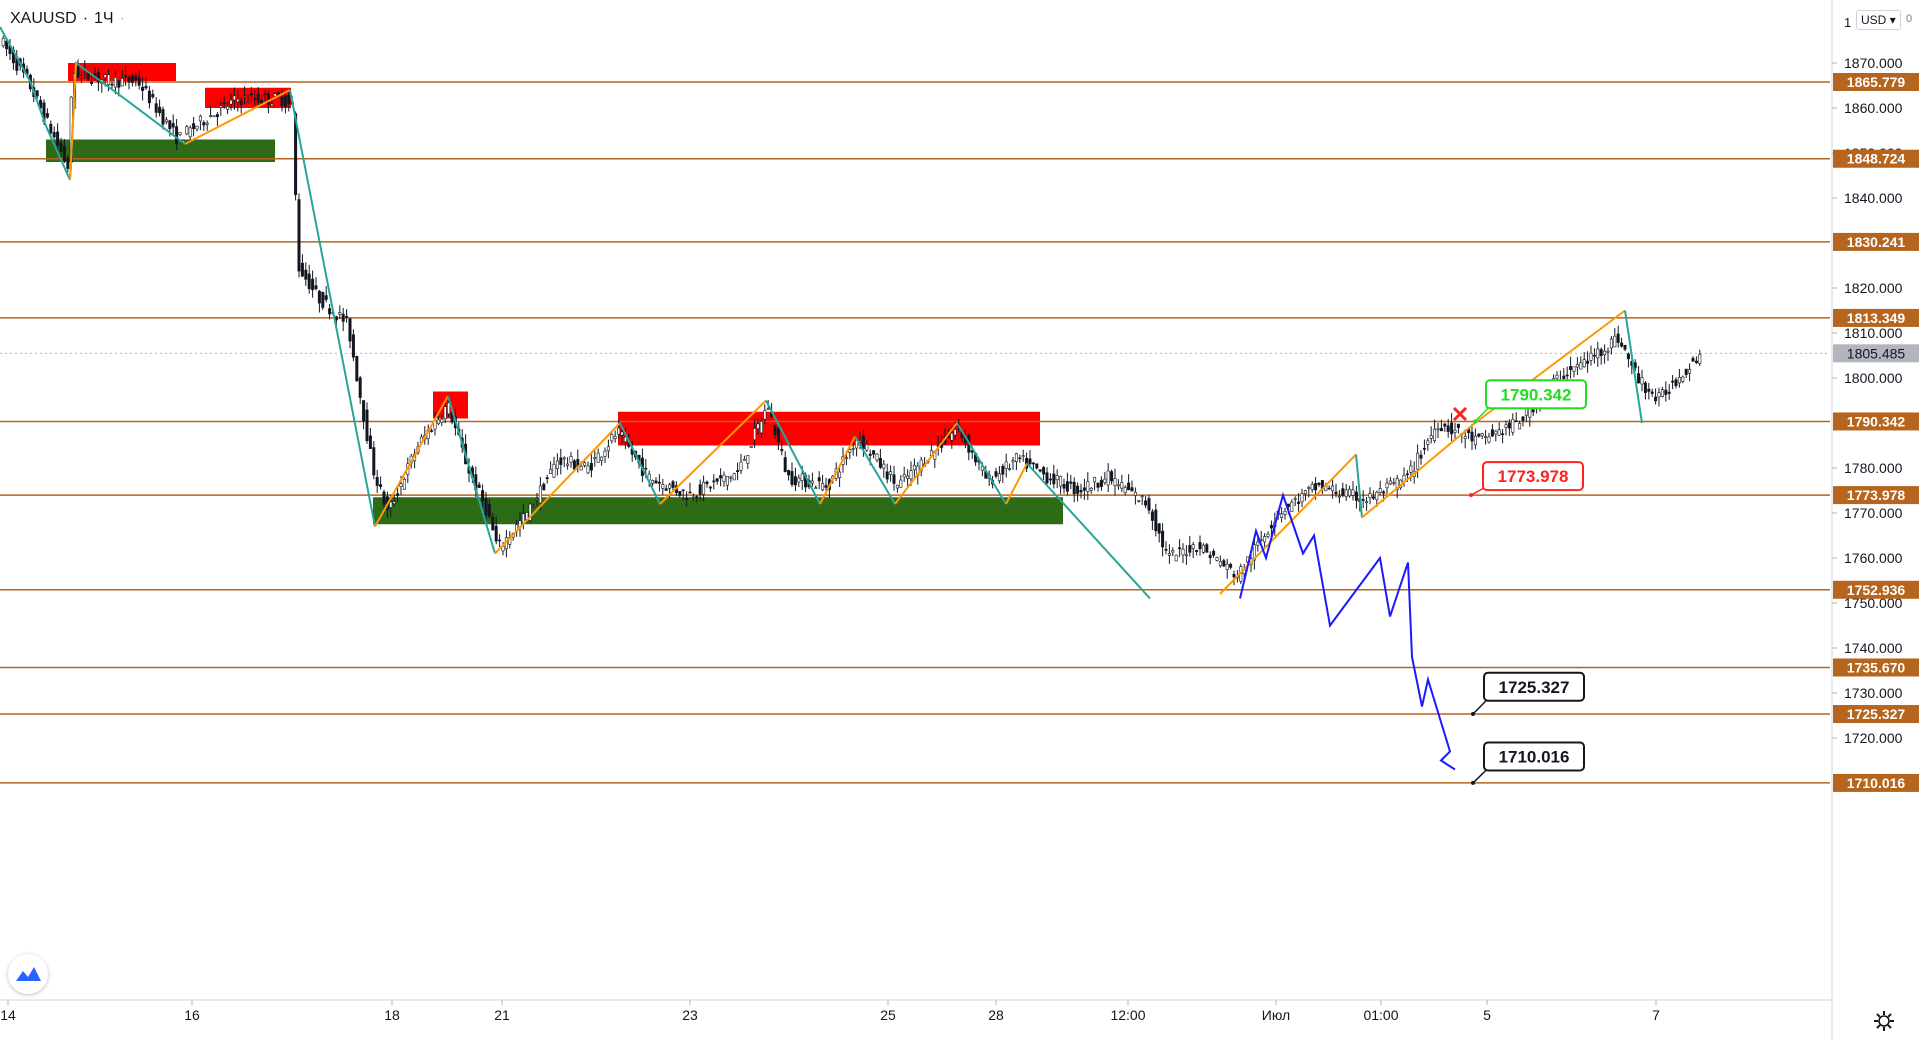  Describe the element at coordinates (1873, 648) in the screenshot. I see `y-tick-label: 1740.000` at that location.